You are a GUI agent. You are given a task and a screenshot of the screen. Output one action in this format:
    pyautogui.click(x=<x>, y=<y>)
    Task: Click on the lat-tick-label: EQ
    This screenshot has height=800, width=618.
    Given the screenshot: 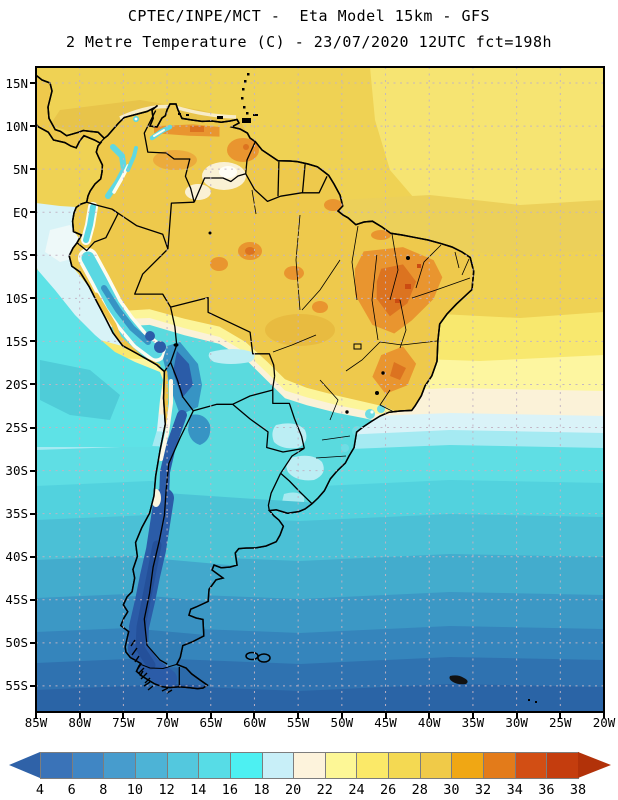 What is the action you would take?
    pyautogui.click(x=20, y=212)
    